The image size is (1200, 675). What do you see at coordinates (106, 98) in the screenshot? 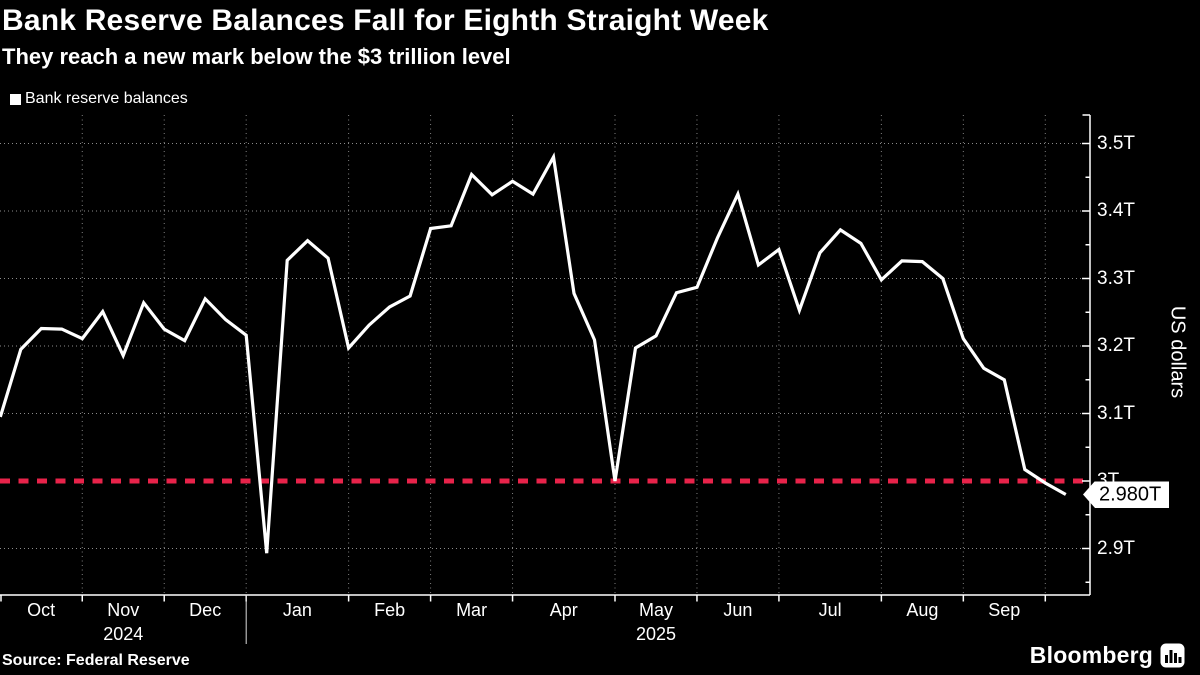
I see `legend-label: Bank reserve balances` at bounding box center [106, 98].